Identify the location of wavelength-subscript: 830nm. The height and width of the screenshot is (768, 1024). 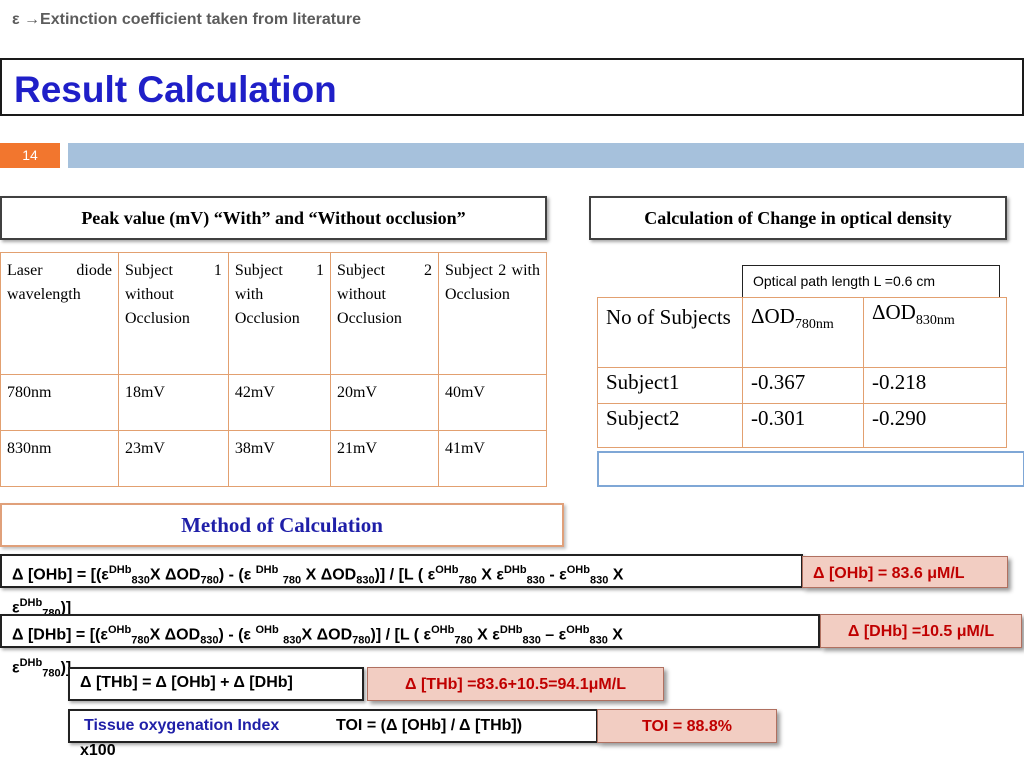
(935, 321).